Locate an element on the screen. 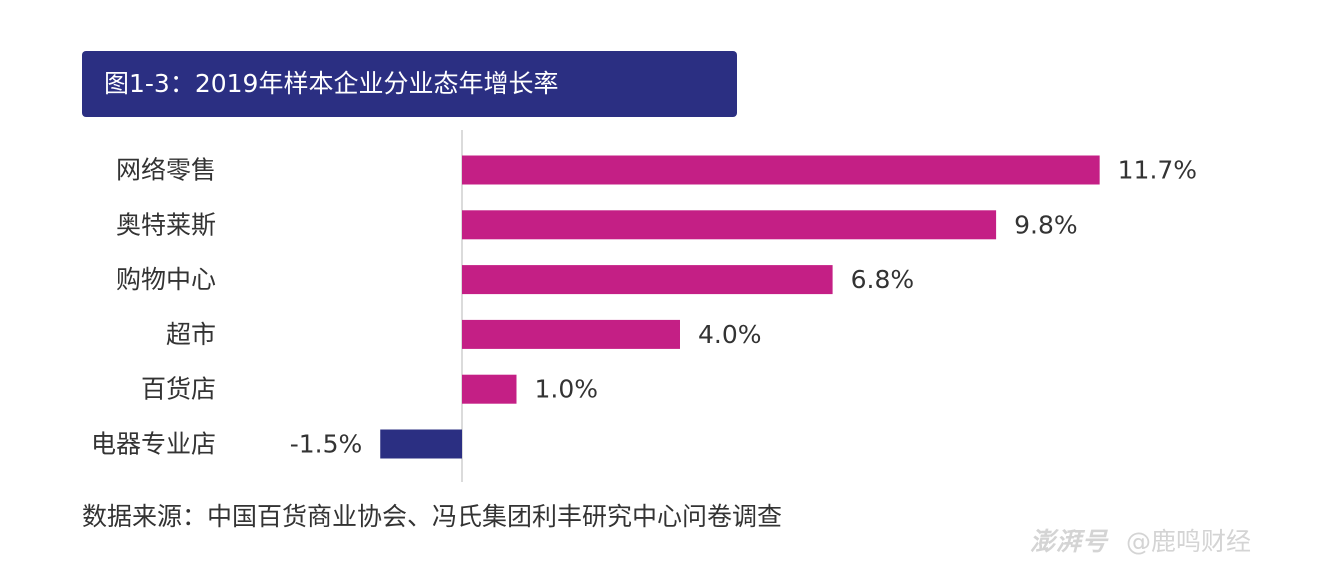 This screenshot has height=568, width=1332. value-label: 11.7% is located at coordinates (1157, 170).